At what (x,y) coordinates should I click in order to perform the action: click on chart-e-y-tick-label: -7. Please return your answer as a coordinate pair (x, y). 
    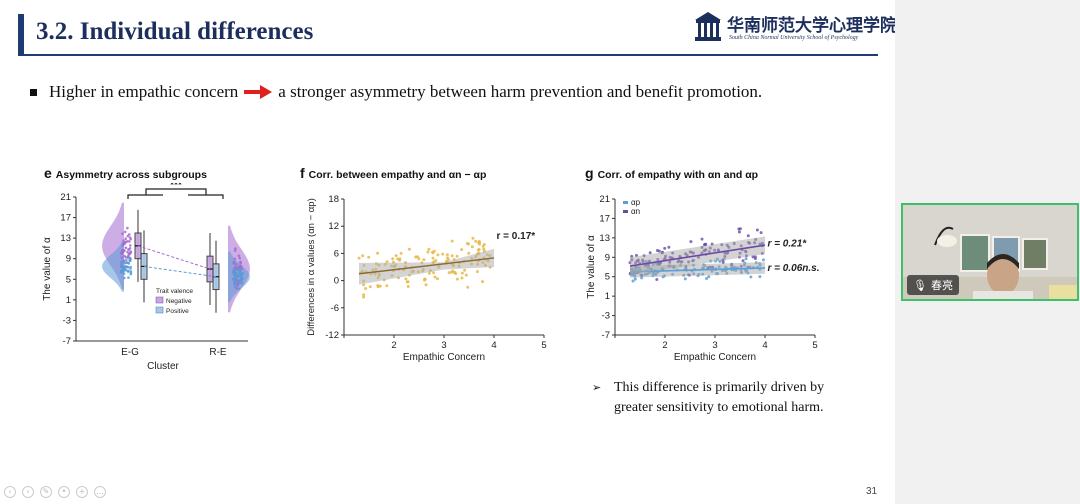
    Looking at the image, I should click on (67, 341).